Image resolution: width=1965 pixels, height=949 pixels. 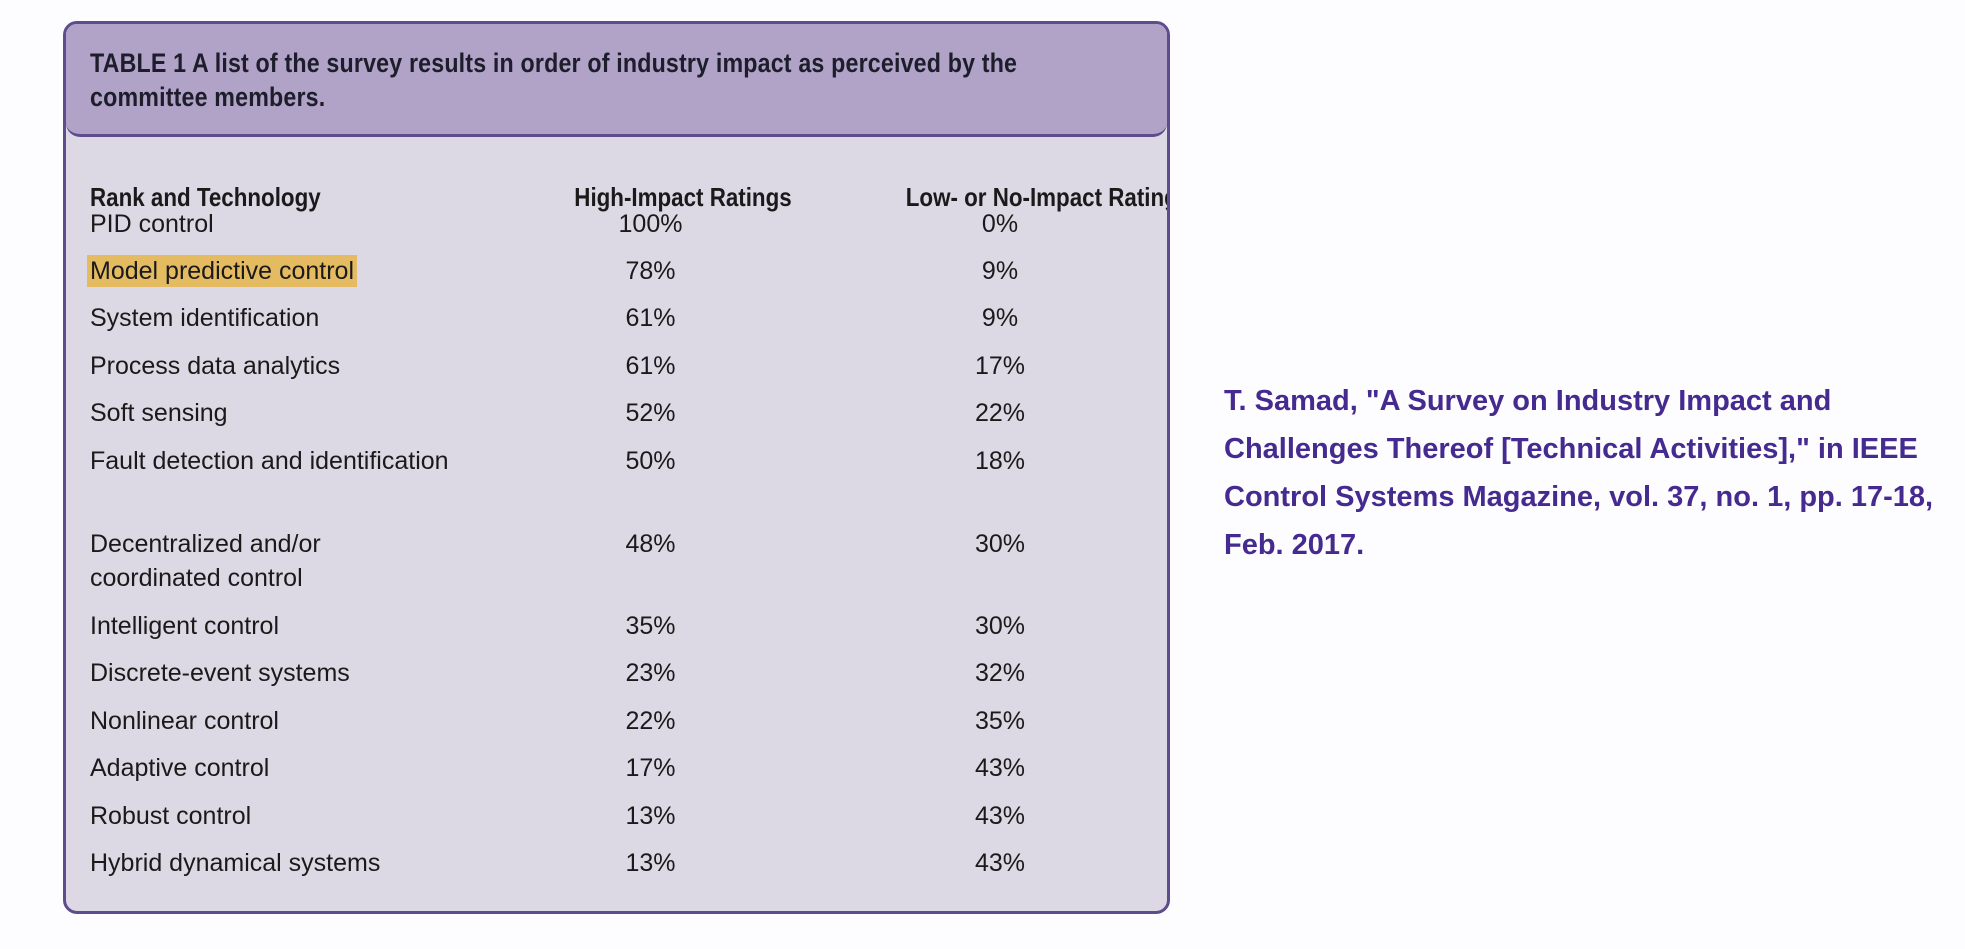 What do you see at coordinates (270, 413) in the screenshot?
I see `technology-cell: Soft sensing` at bounding box center [270, 413].